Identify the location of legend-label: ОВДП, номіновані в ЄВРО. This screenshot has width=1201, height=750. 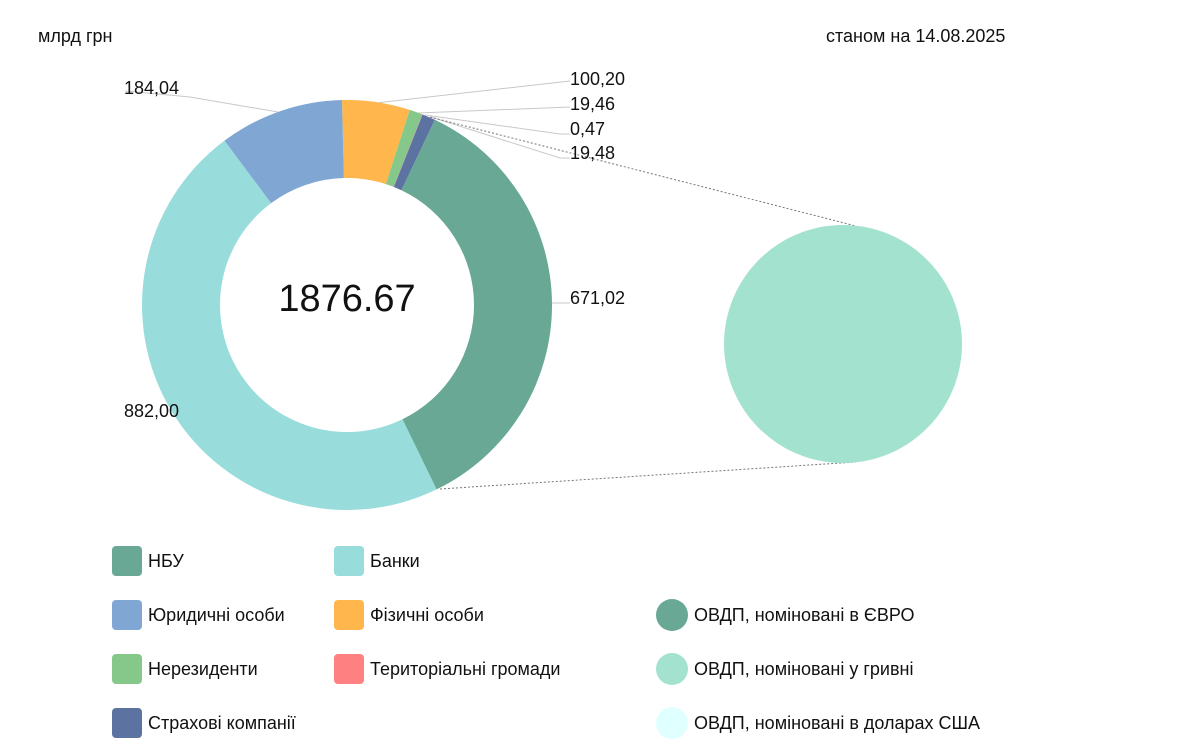
(804, 614).